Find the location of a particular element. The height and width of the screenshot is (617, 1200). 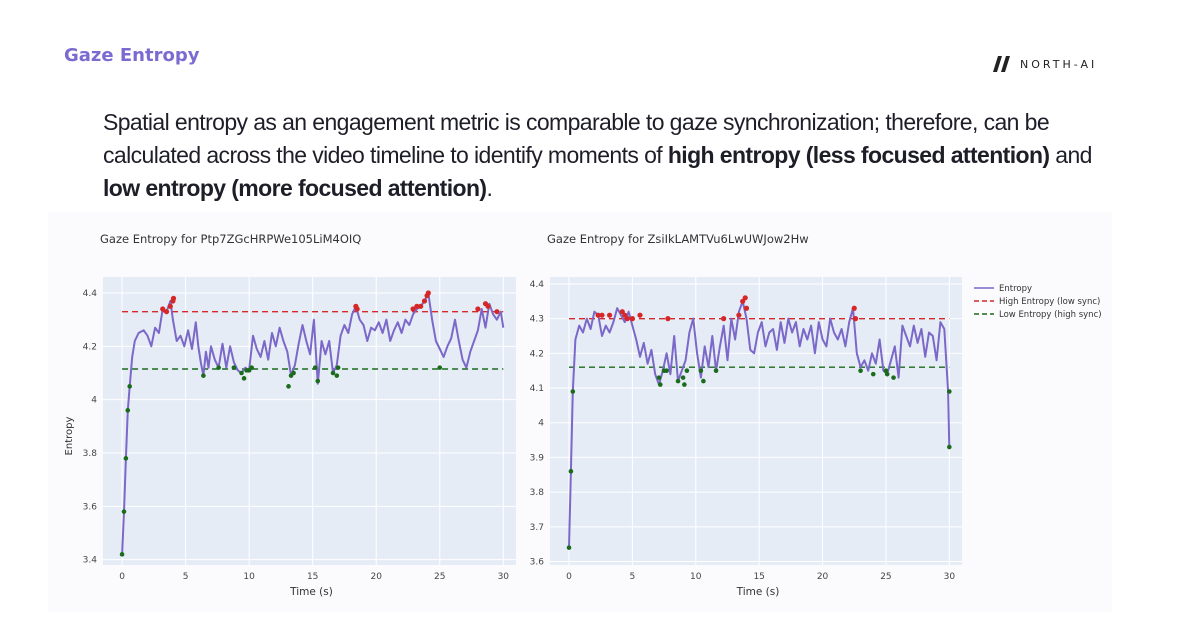

y-tick-label: 4.1 is located at coordinates (537, 389).